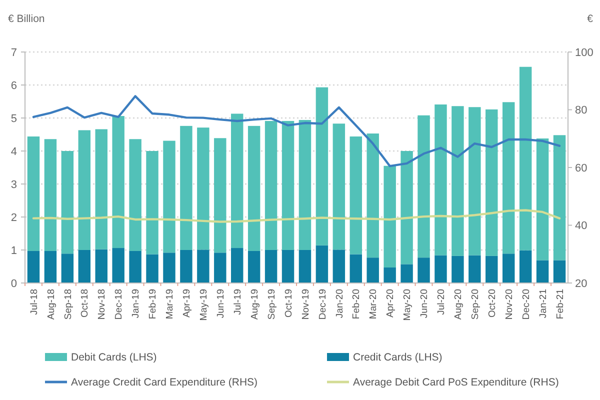  Describe the element at coordinates (408, 305) in the screenshot. I see `x-tick-label: May-20` at that location.